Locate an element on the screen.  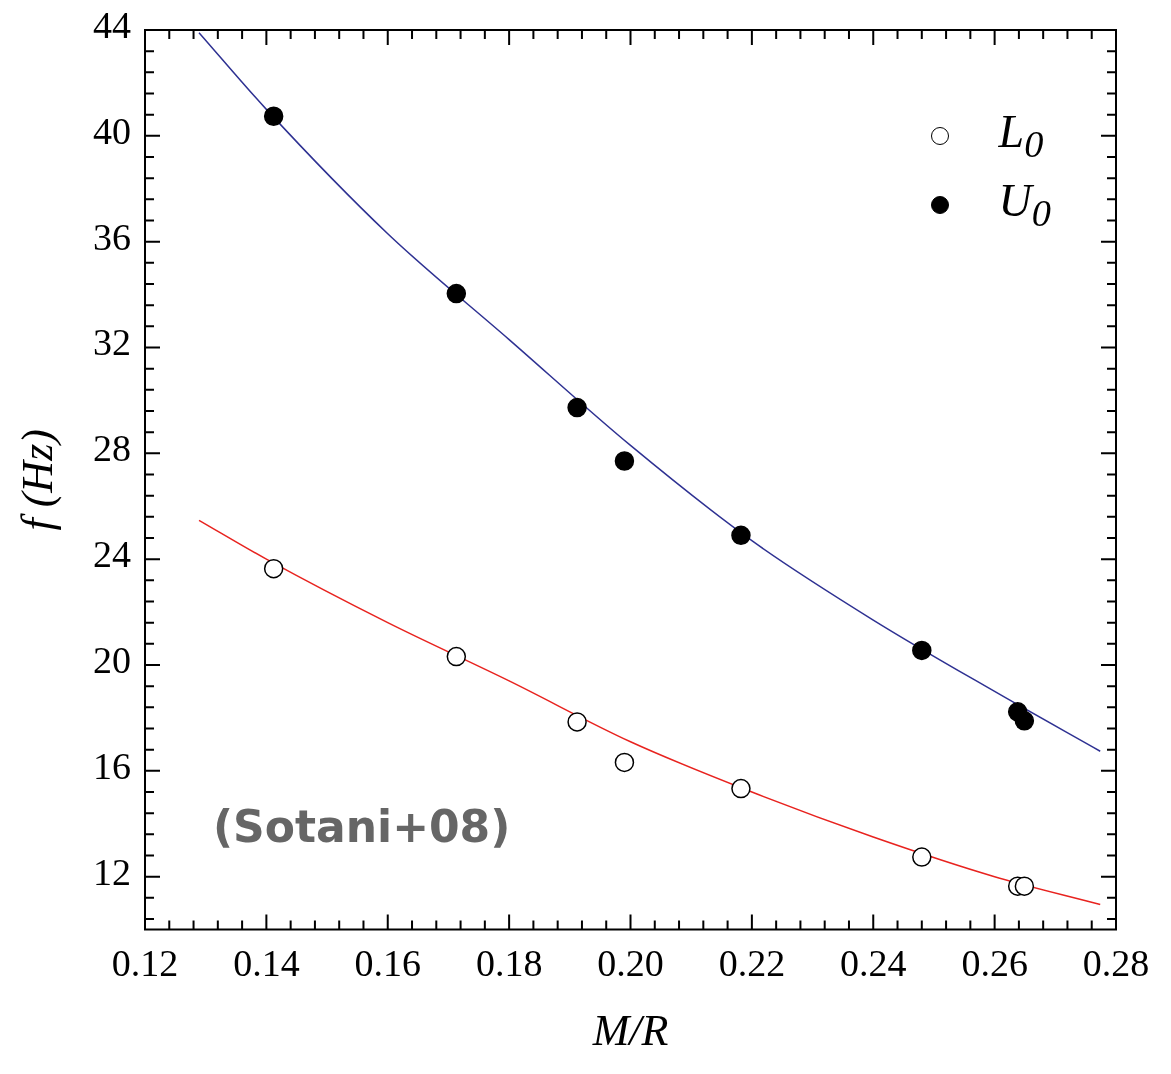
y-tick-label: 32 is located at coordinates (112, 342).